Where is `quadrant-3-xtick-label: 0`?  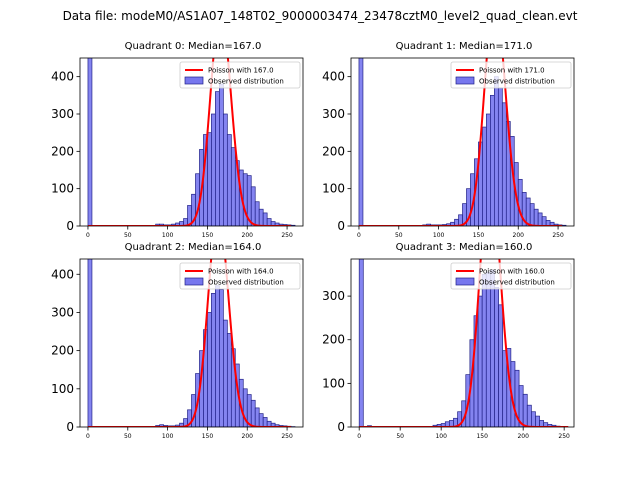
quadrant-3-xtick-label: 0 is located at coordinates (359, 436).